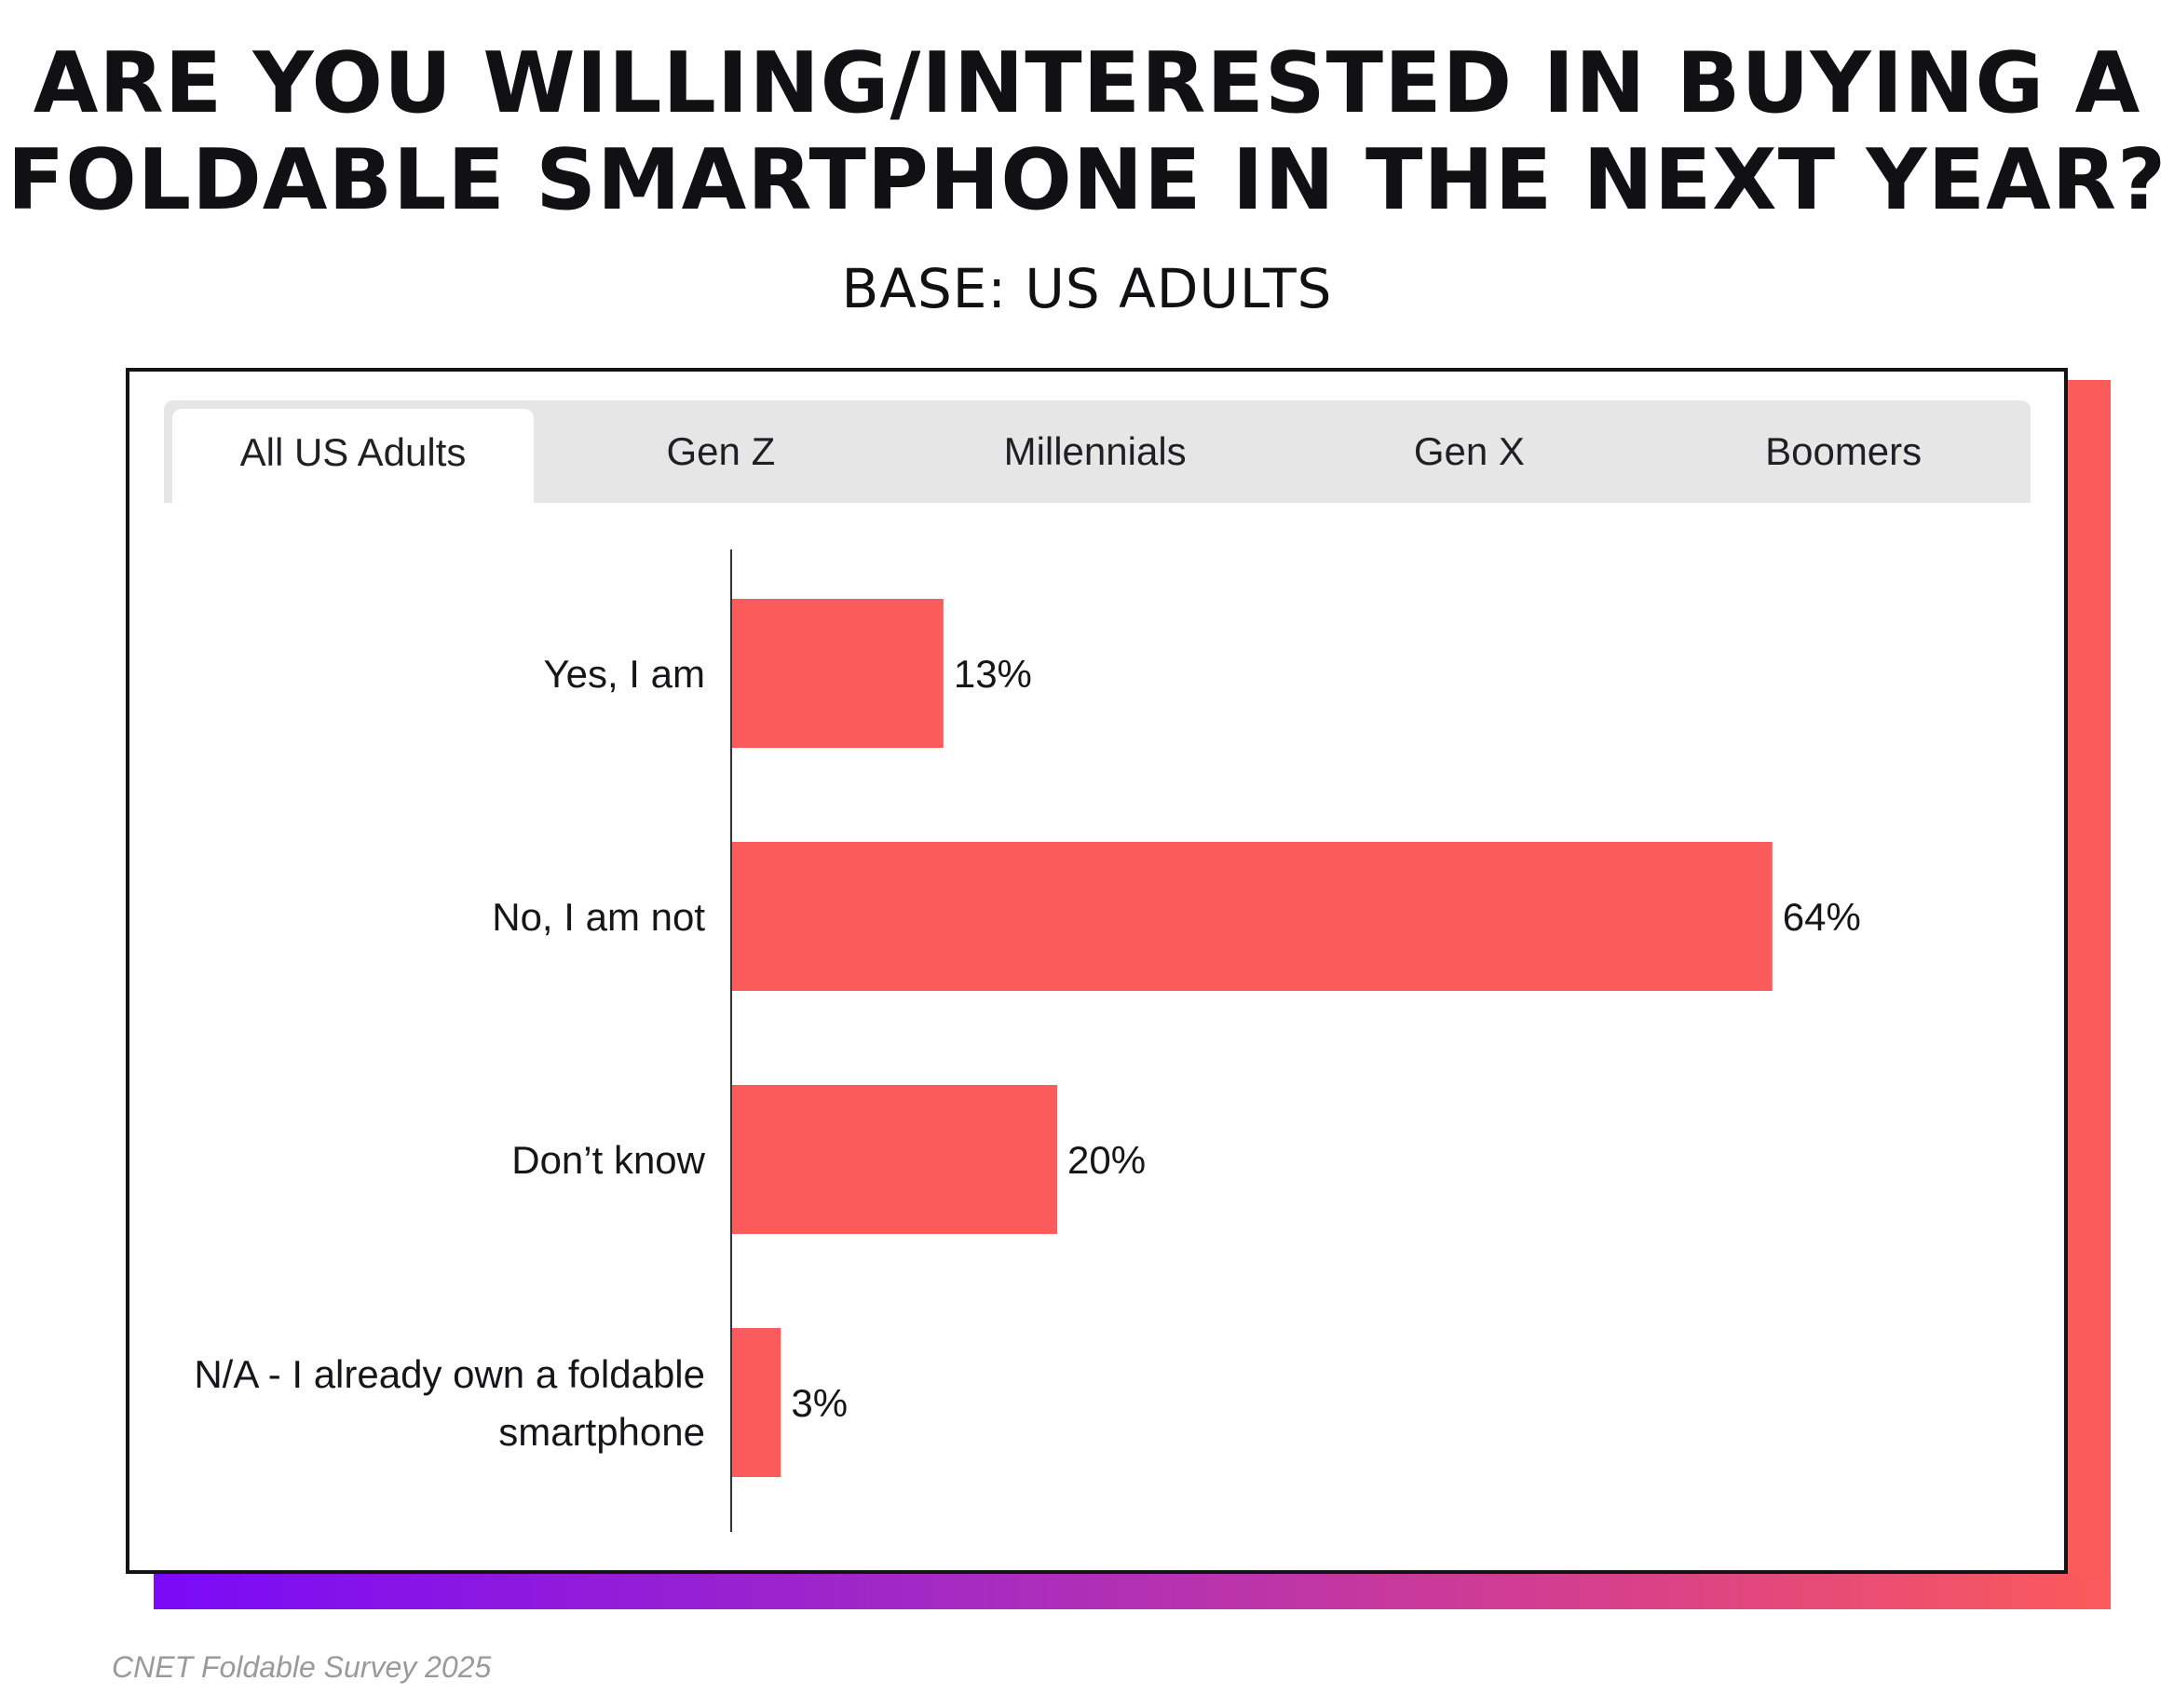 The width and height of the screenshot is (2174, 1708). I want to click on tab-label: Millennials, so click(1095, 451).